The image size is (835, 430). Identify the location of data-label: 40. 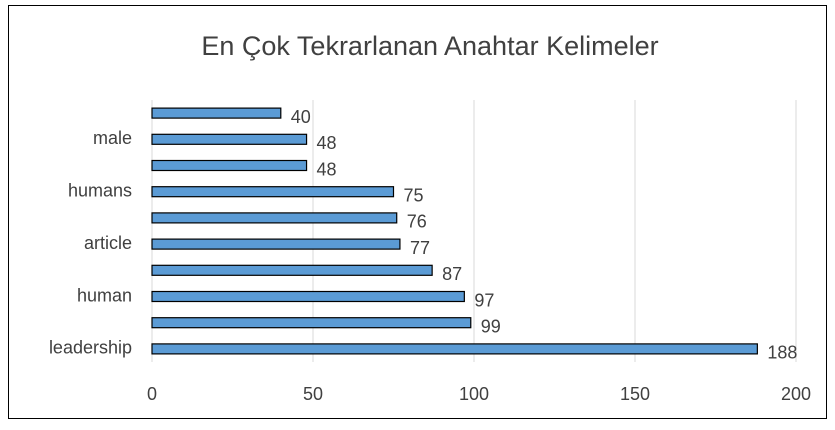
(301, 117).